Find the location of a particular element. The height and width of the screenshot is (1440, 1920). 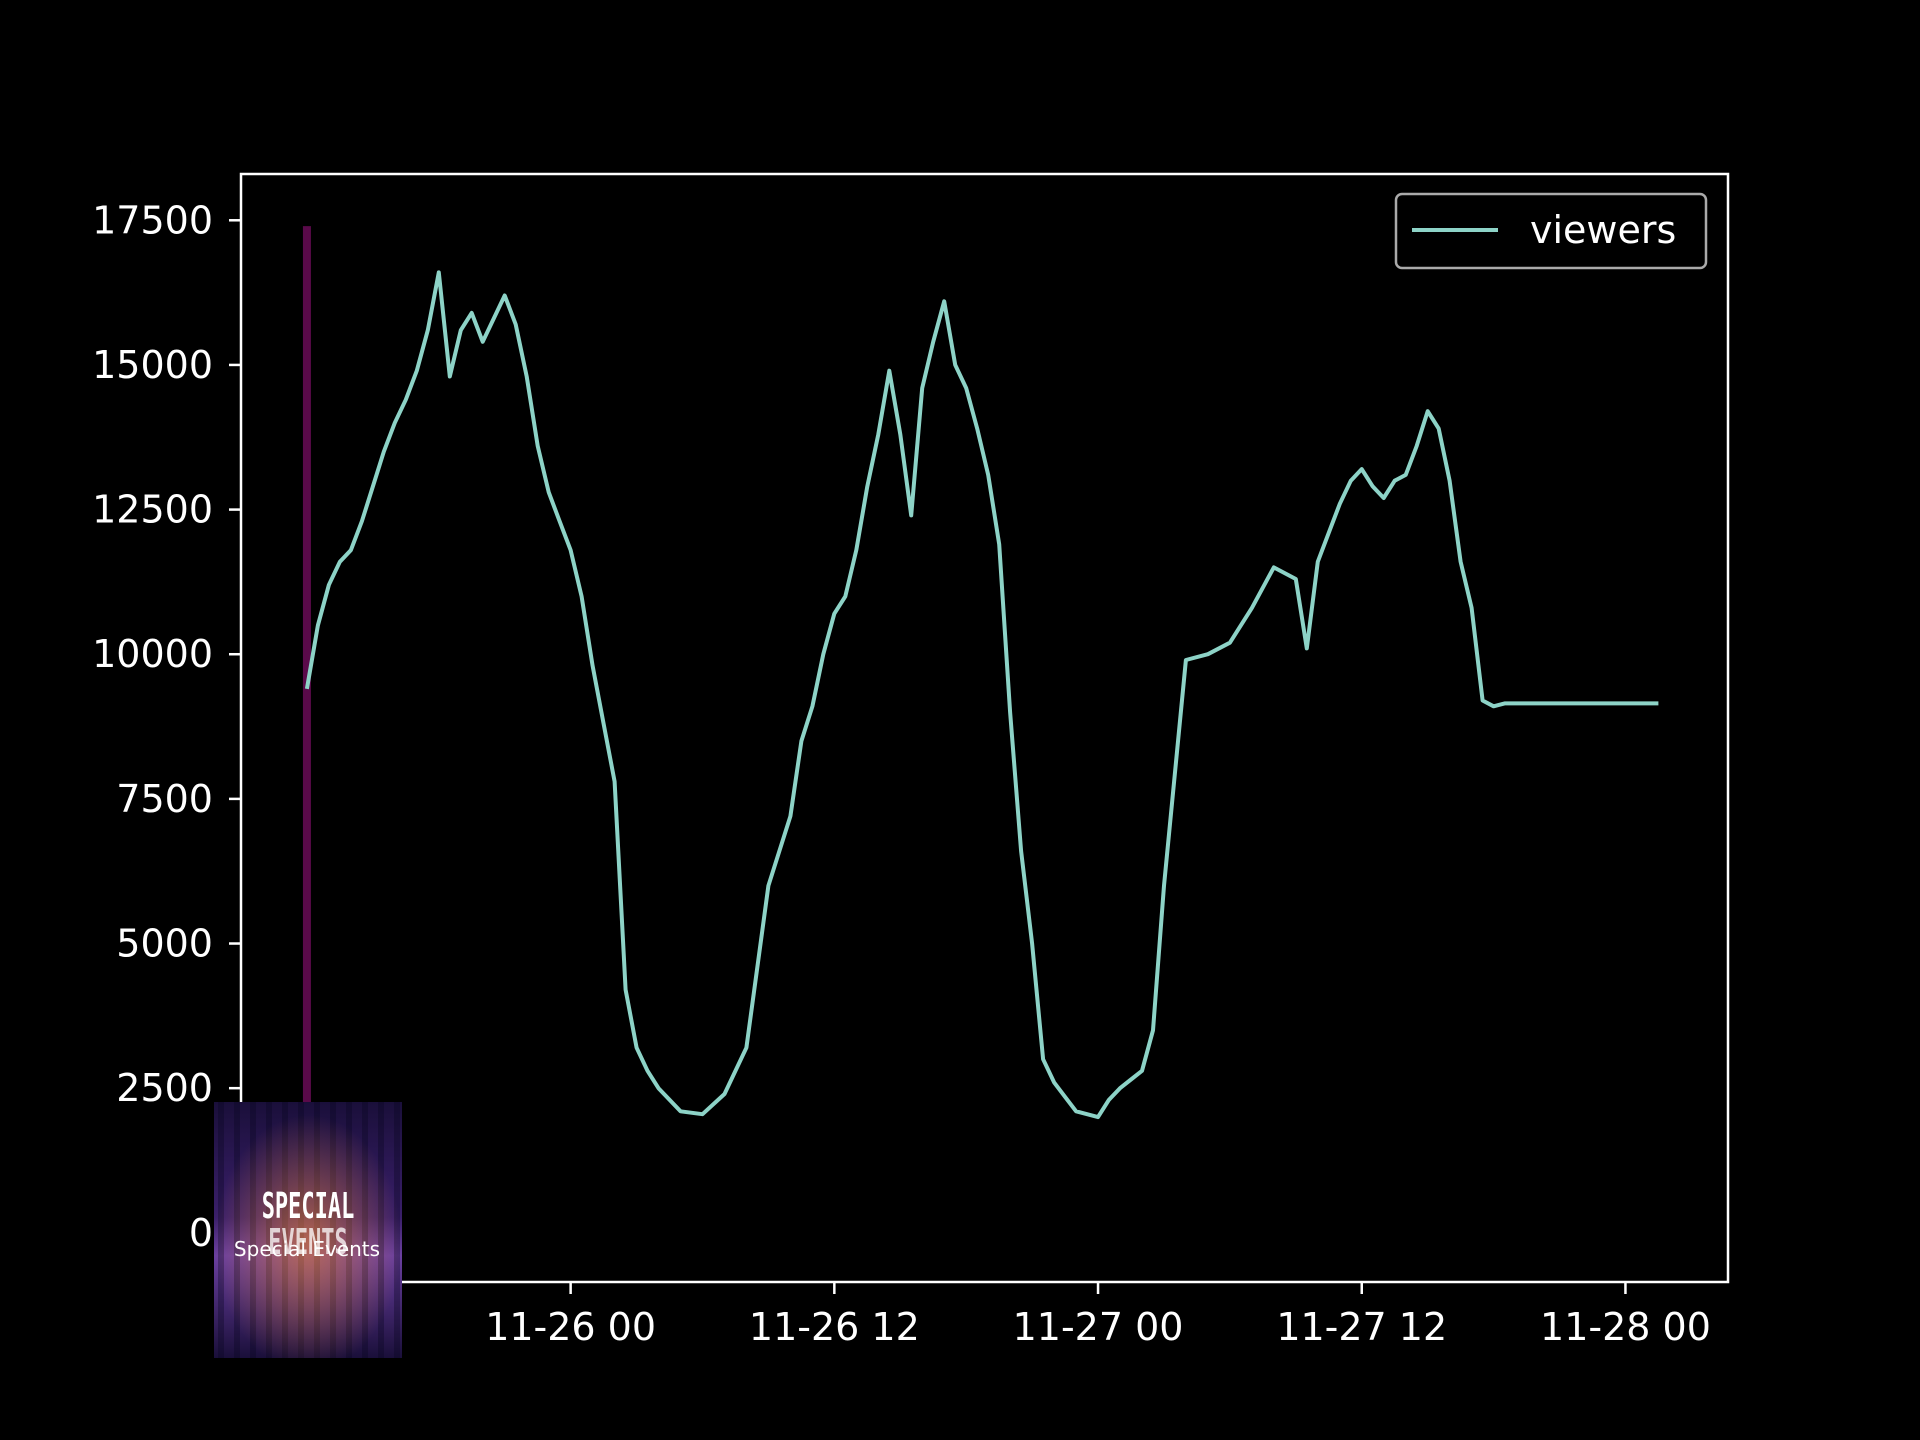

special-events-thumbnail: SPECIAL EVENTS Special Events is located at coordinates (308, 1230).